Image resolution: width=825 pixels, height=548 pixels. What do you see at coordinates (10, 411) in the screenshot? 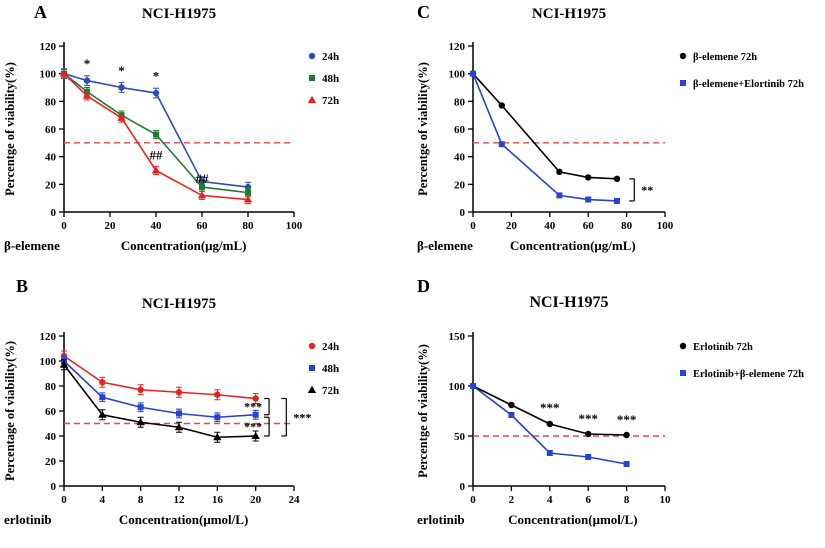
I see `svg-text: Percentage of viability(%)` at bounding box center [10, 411].